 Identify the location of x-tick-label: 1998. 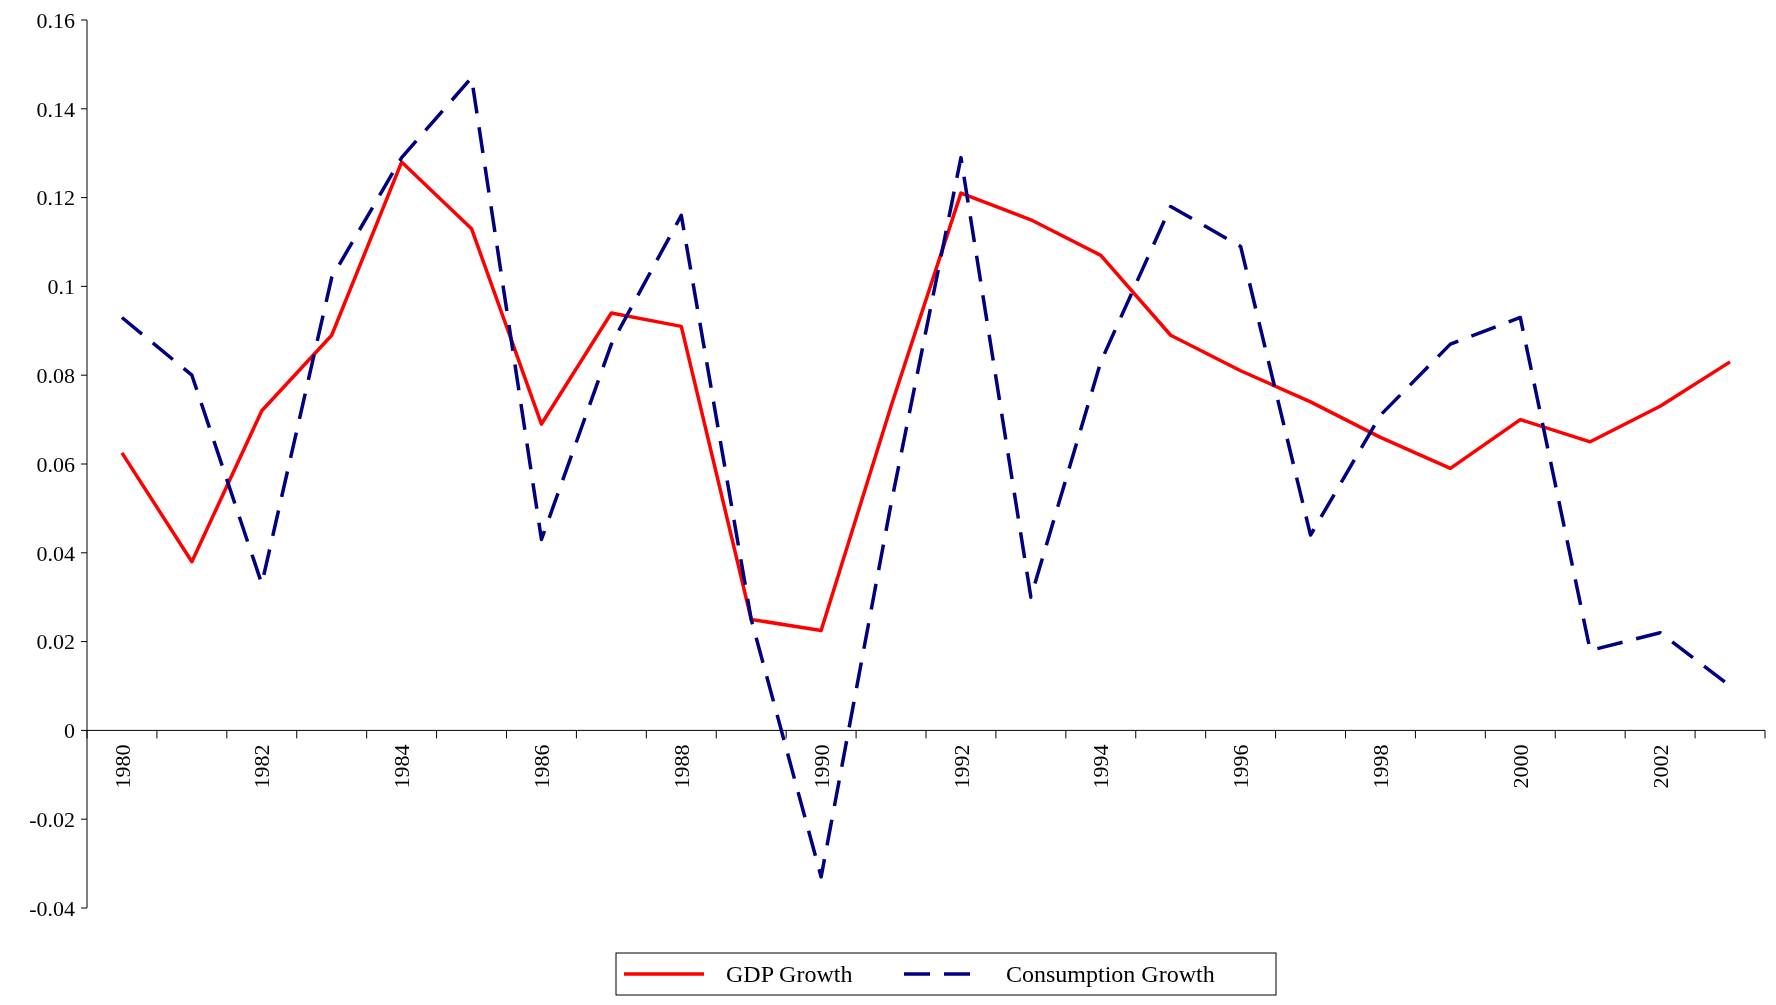
(1381, 766).